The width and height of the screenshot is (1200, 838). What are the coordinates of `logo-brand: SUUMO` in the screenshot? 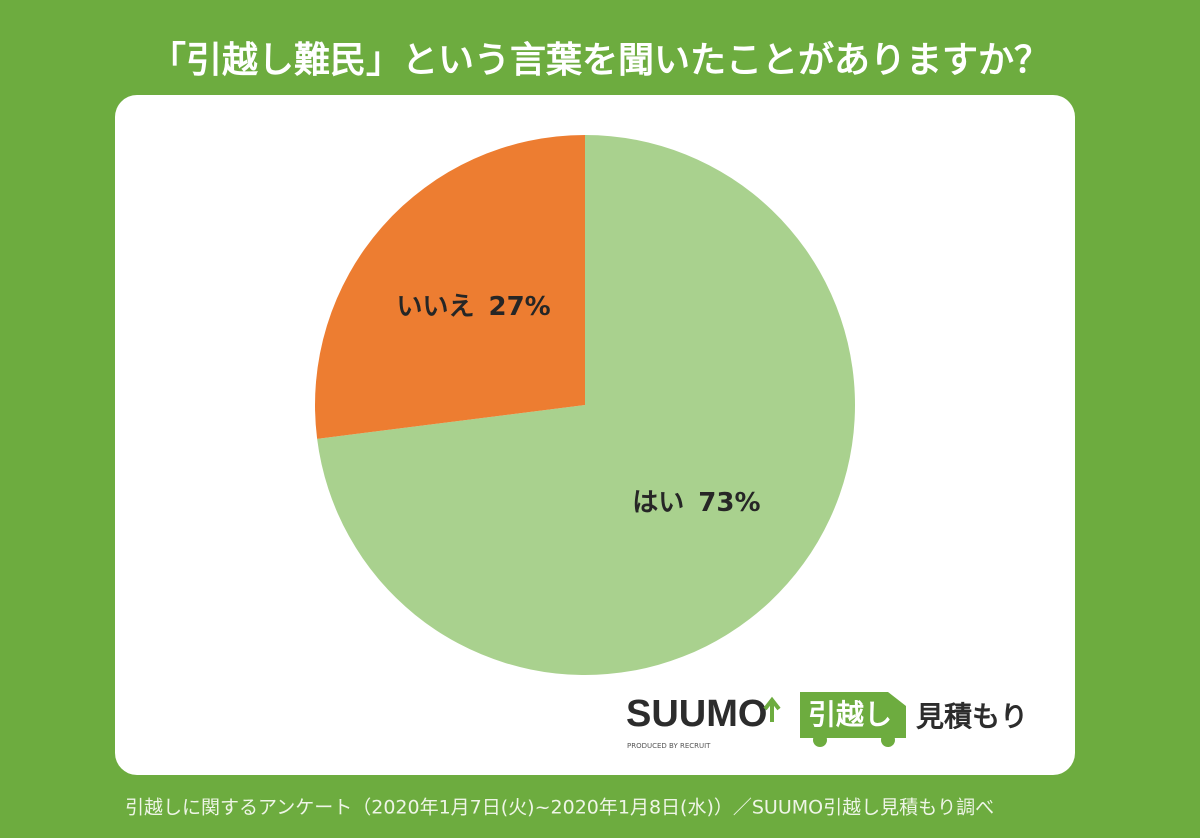 It's located at (696, 714).